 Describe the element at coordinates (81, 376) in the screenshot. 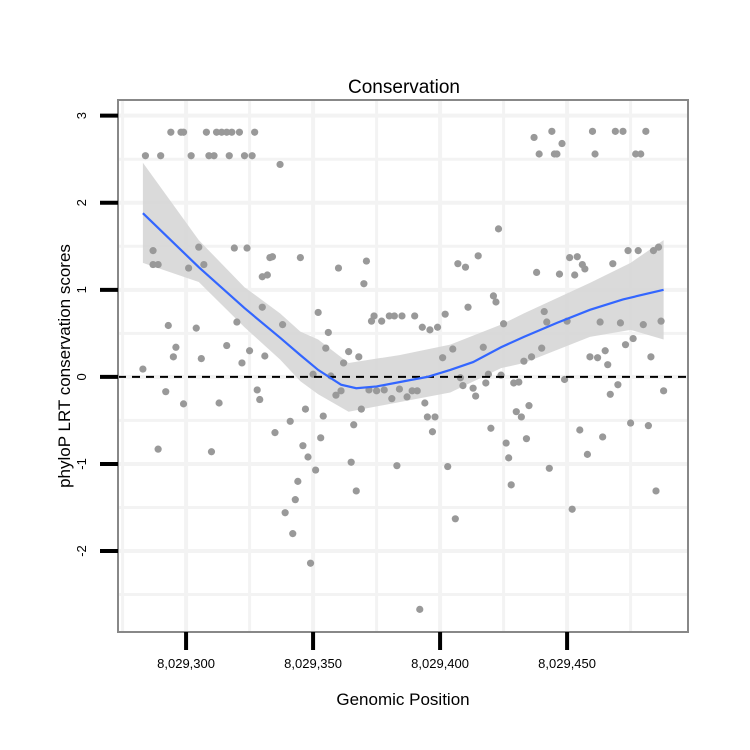

I see `y-tick-label: 0` at that location.